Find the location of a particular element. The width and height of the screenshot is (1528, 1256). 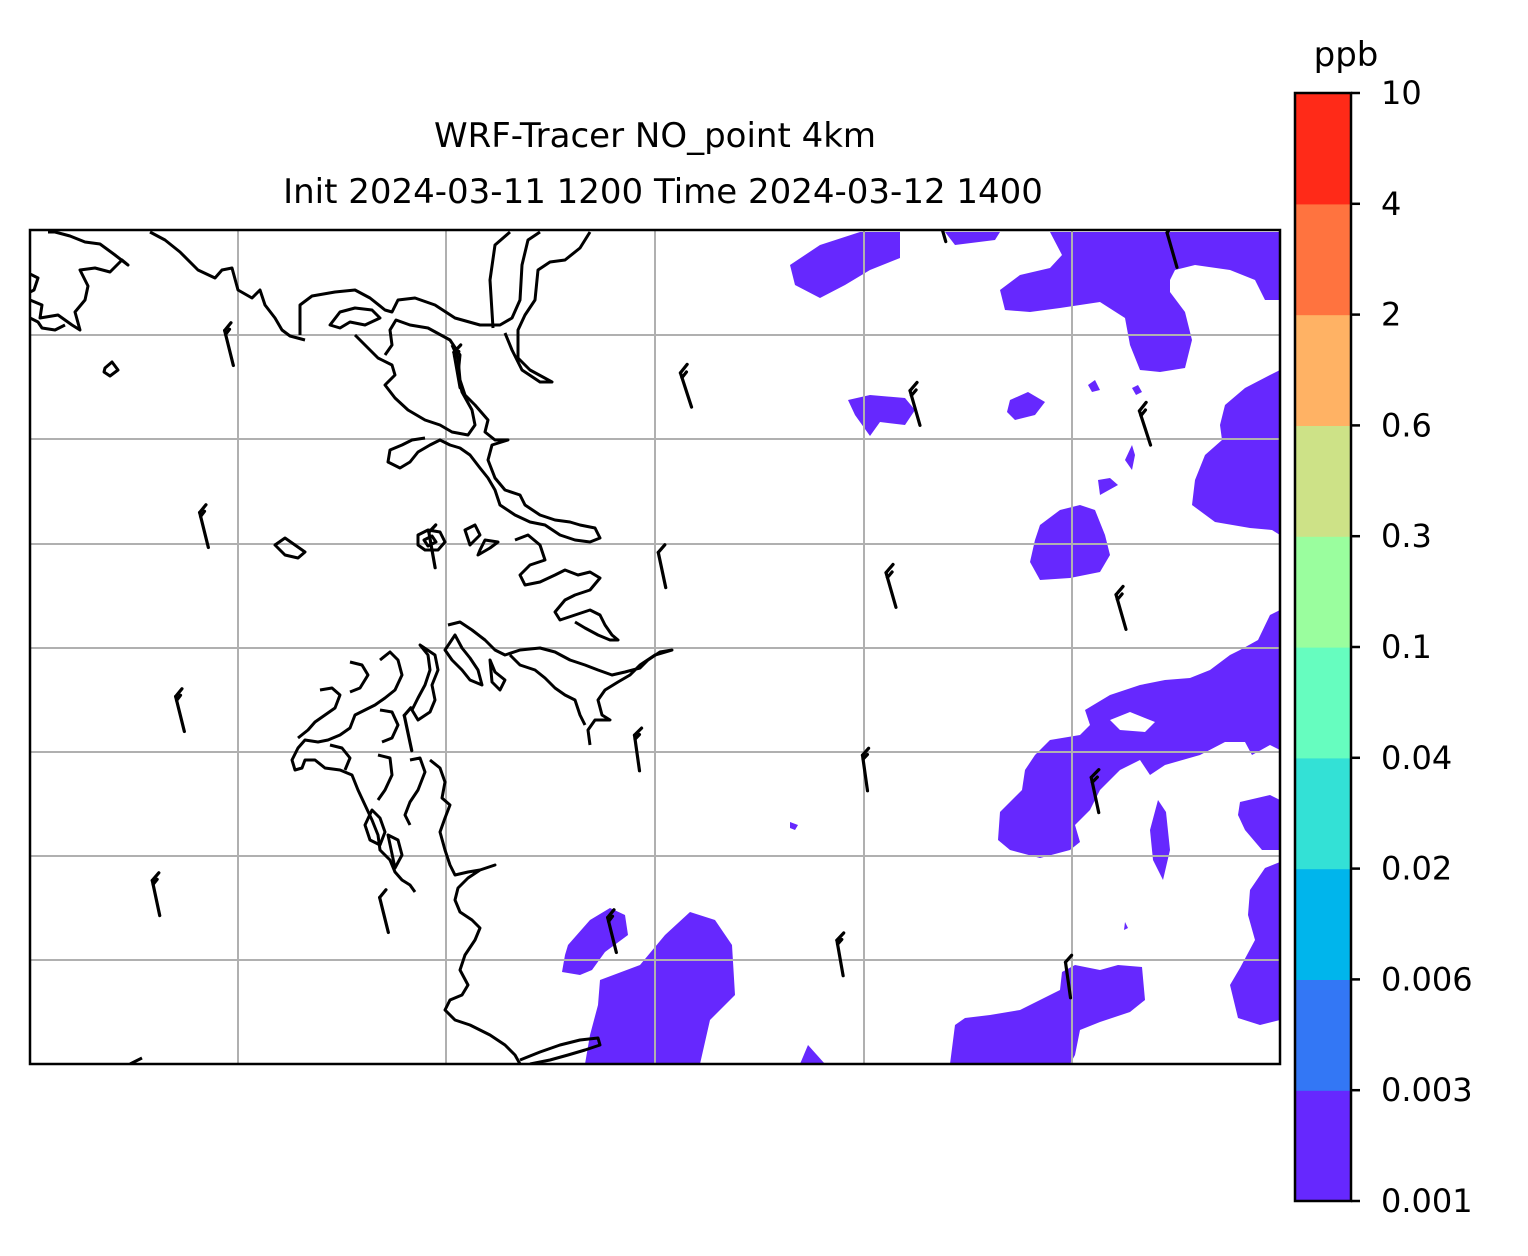

colorbar-segments is located at coordinates (1323, 647).